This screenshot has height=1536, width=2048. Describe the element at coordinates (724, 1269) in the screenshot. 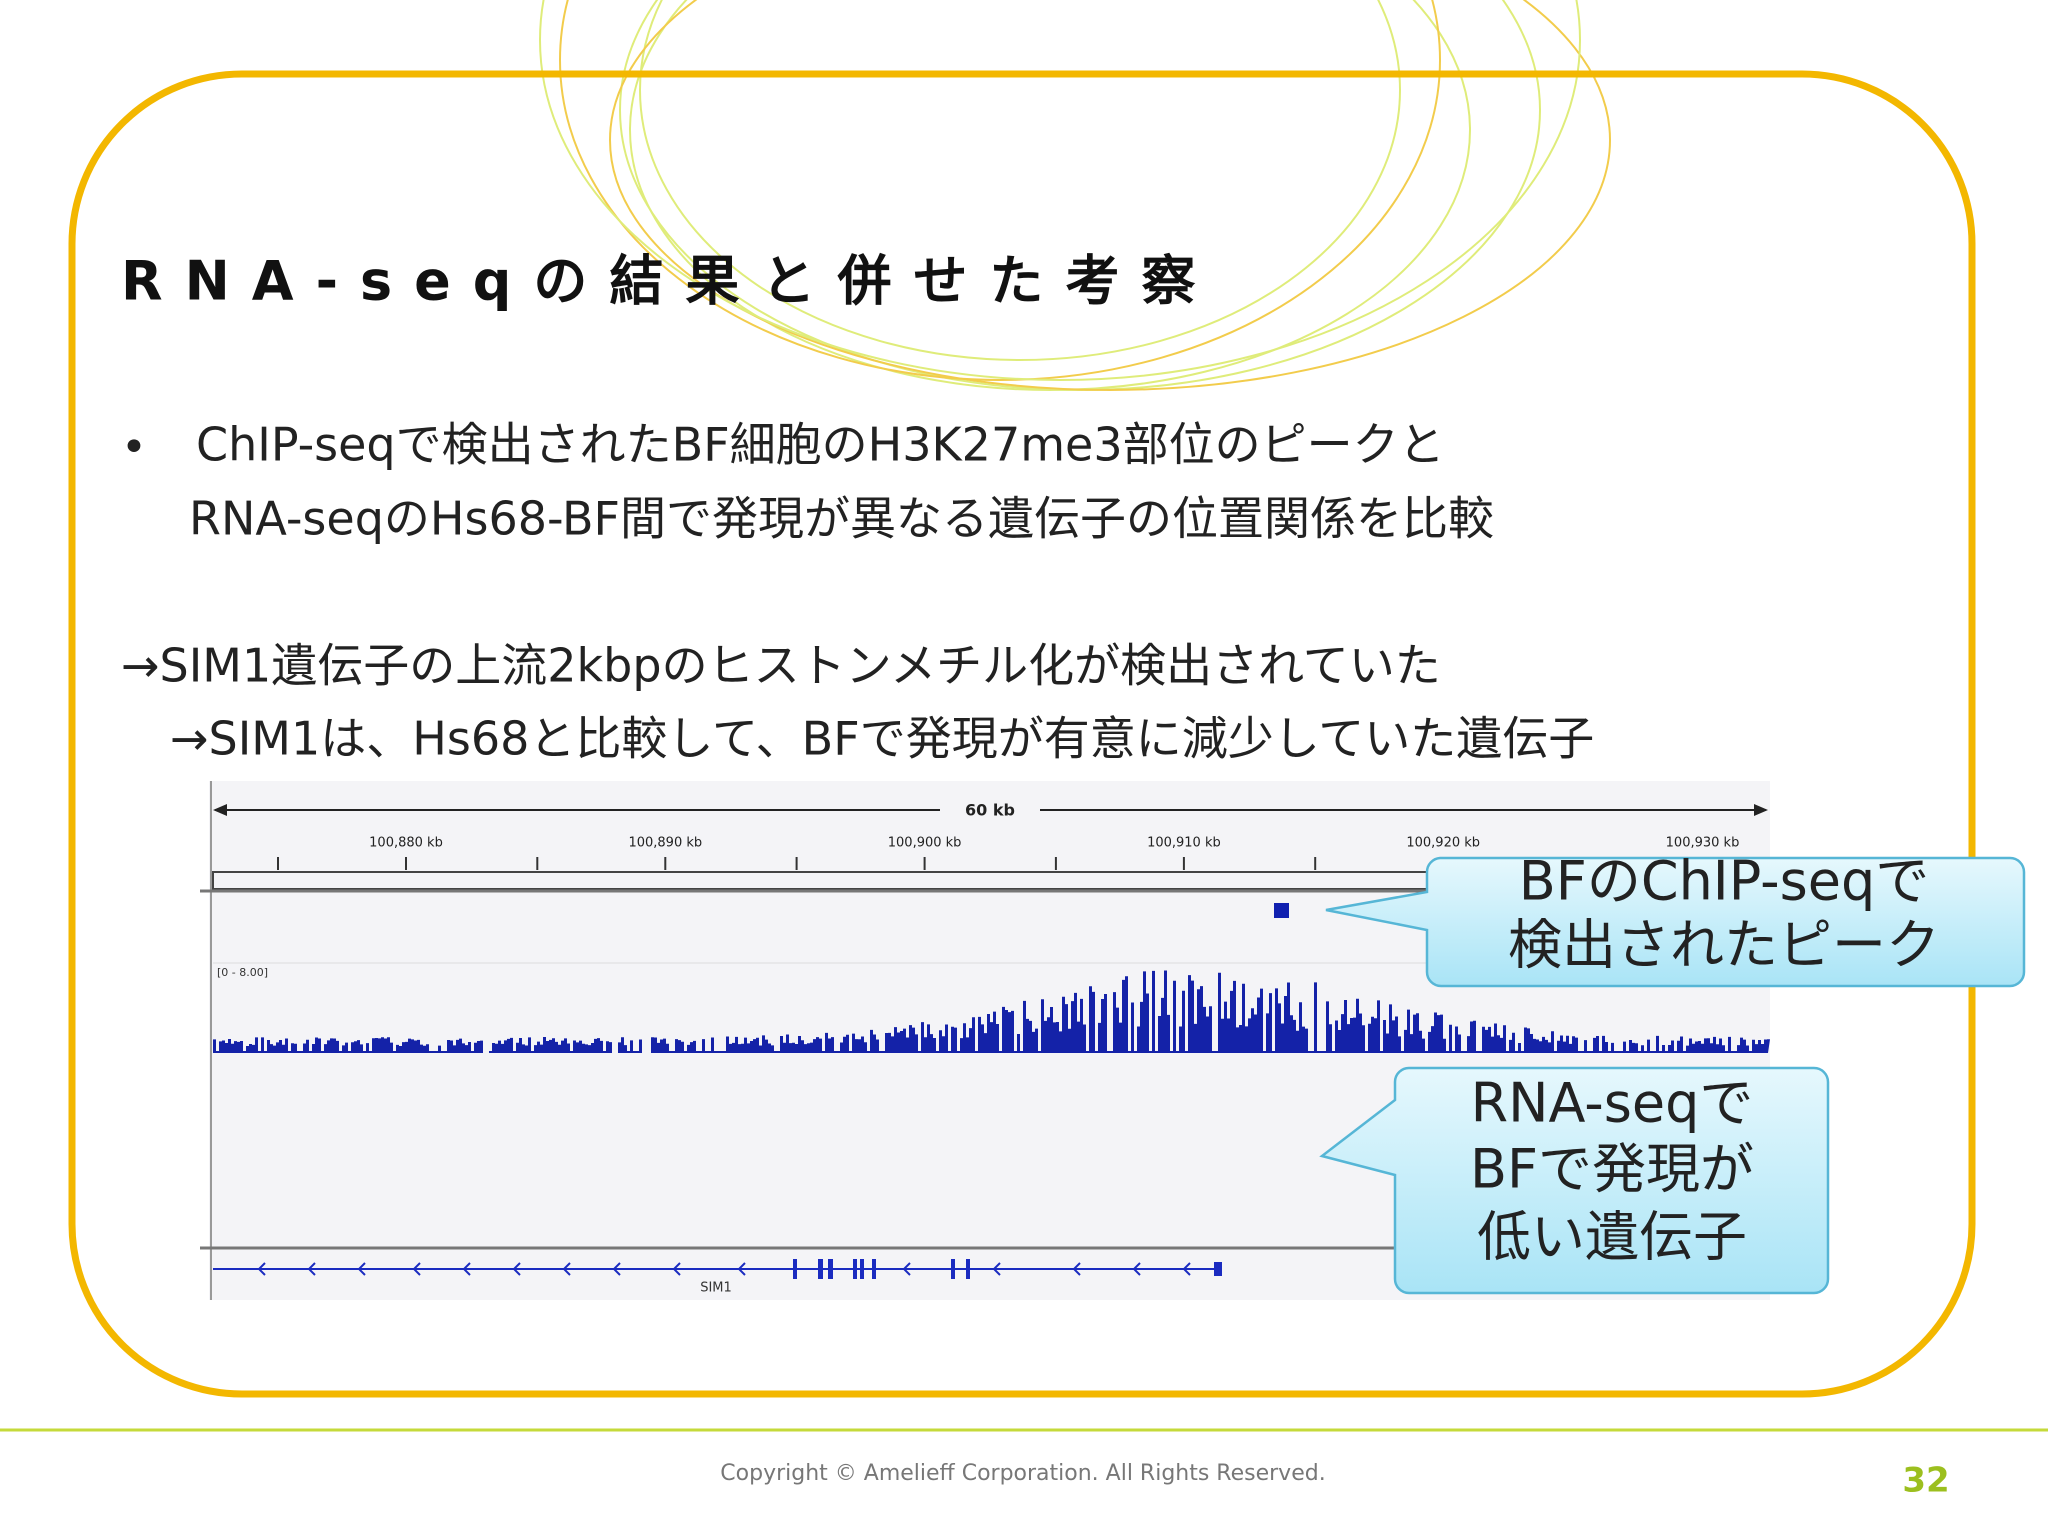

I see `strand-arrows` at that location.